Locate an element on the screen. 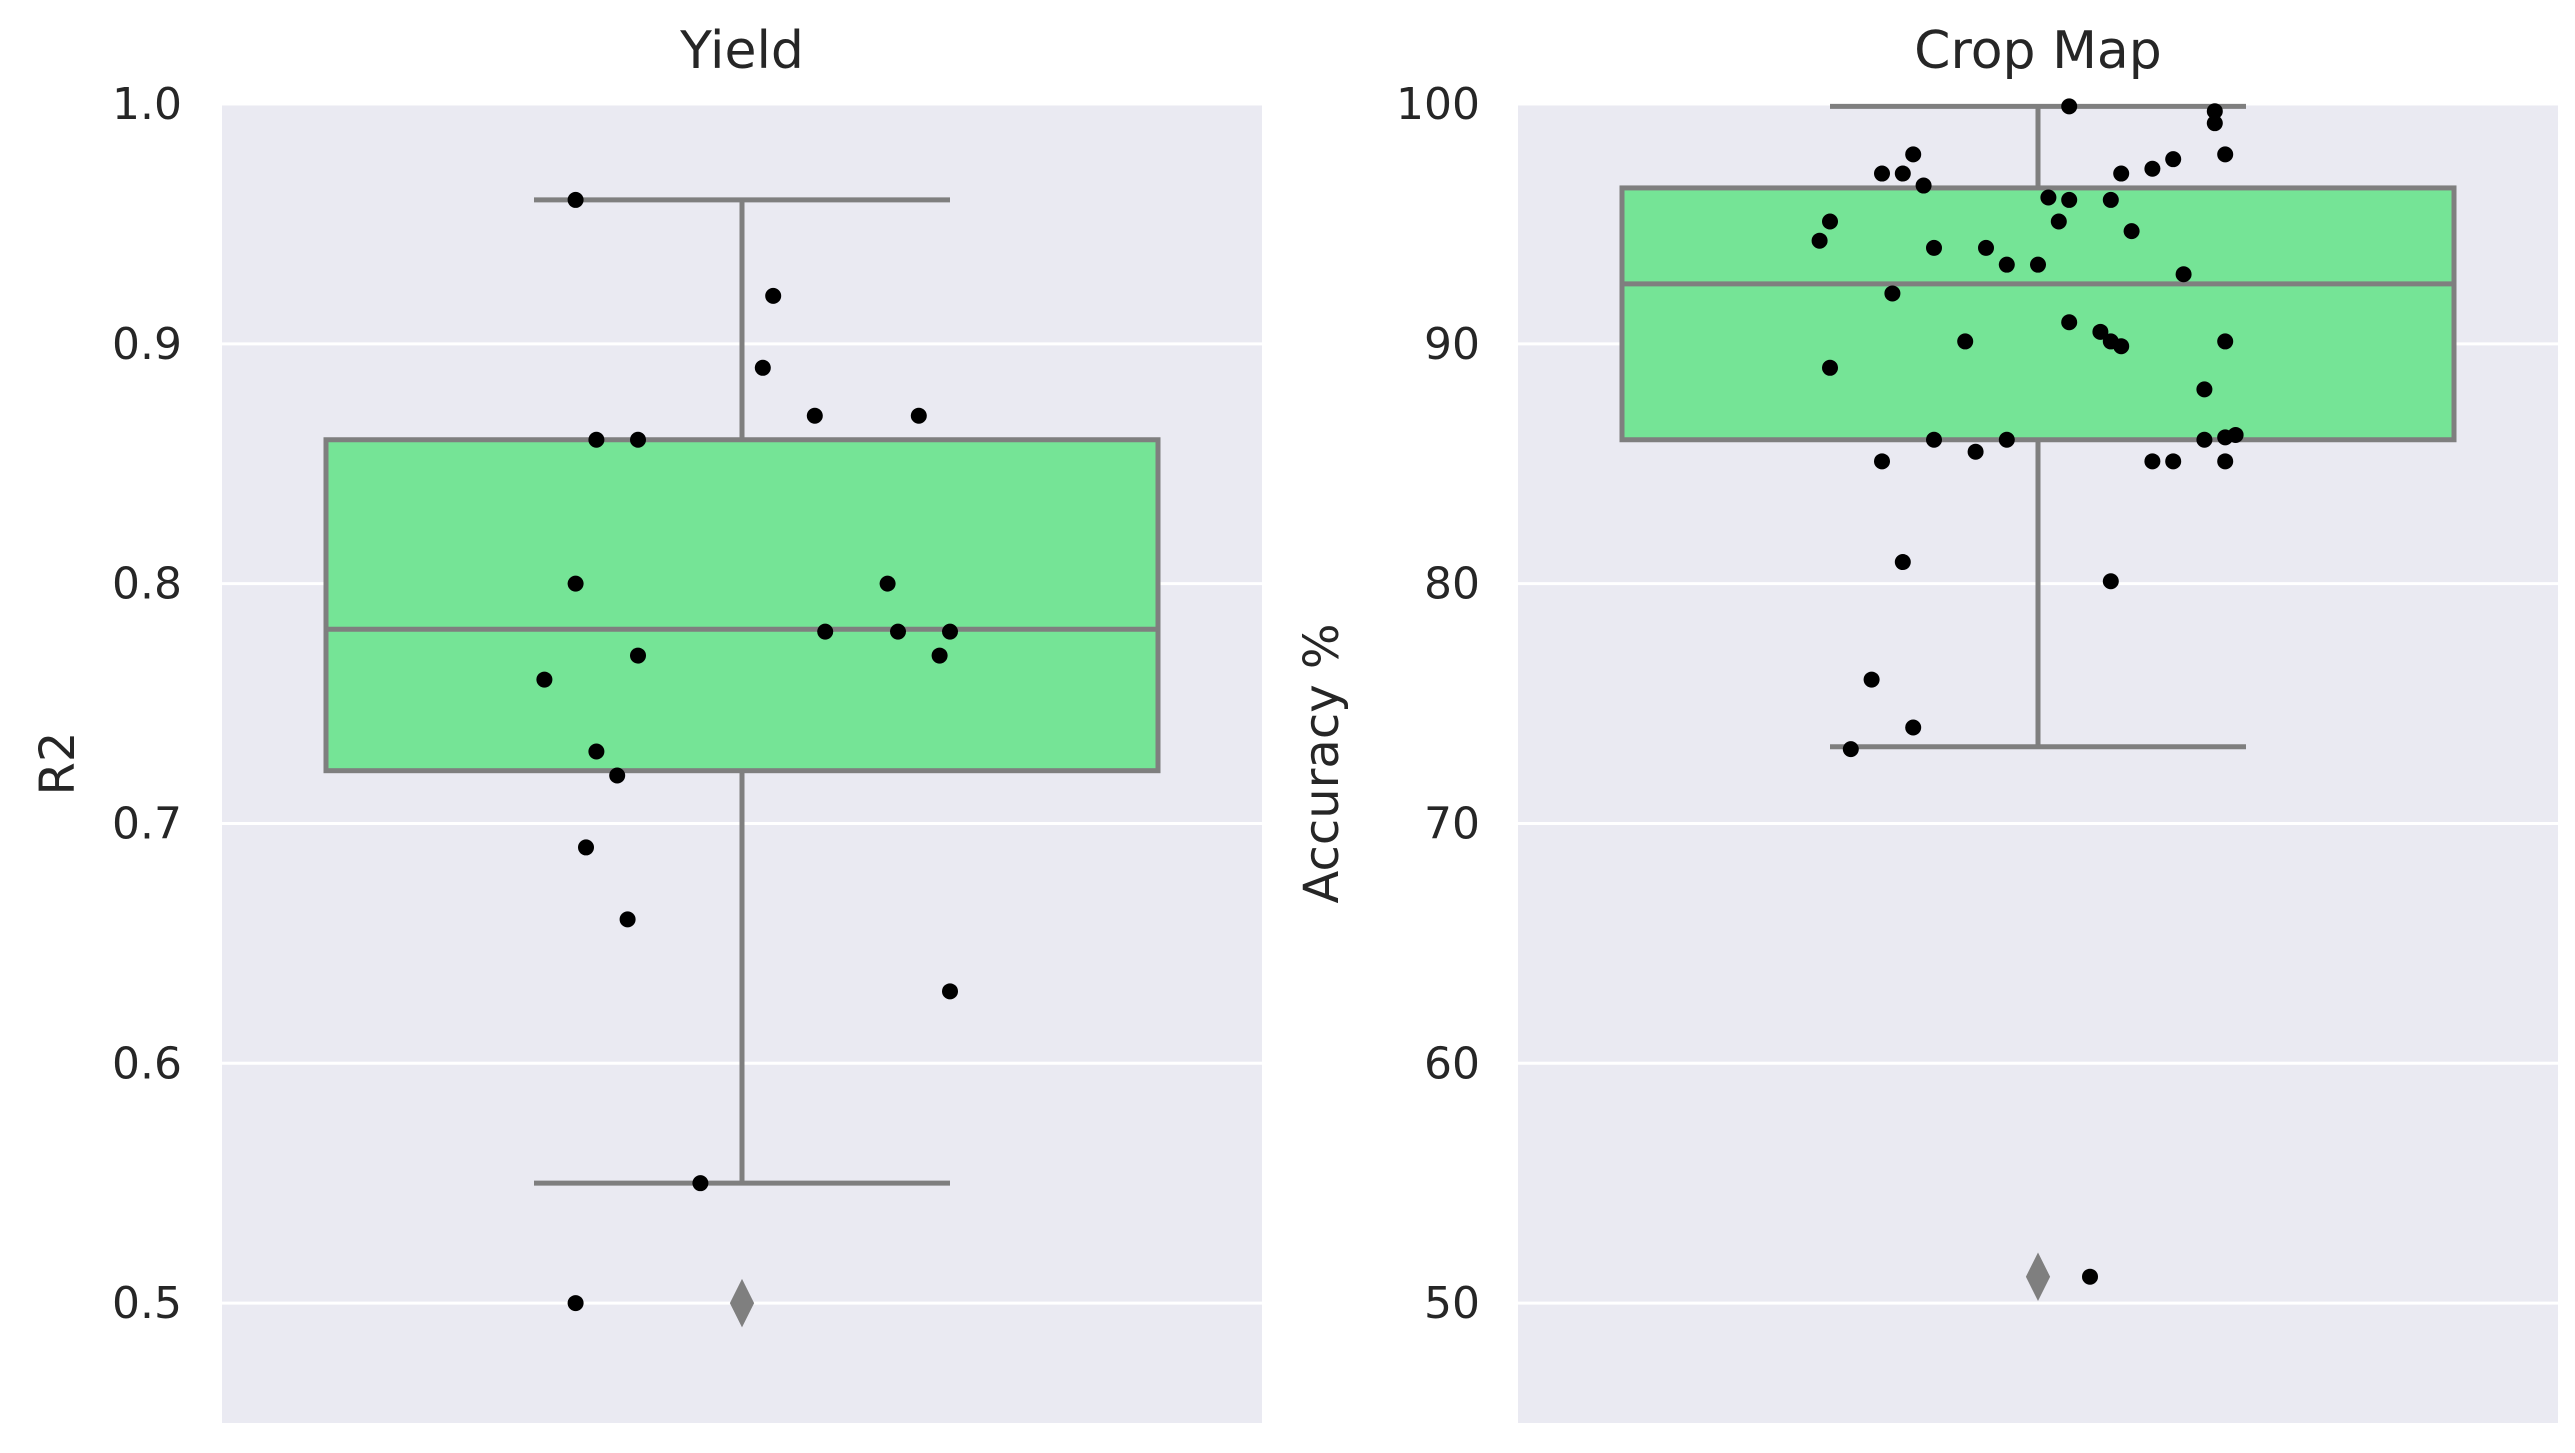  y-tick-label: 100 is located at coordinates (1438, 104).